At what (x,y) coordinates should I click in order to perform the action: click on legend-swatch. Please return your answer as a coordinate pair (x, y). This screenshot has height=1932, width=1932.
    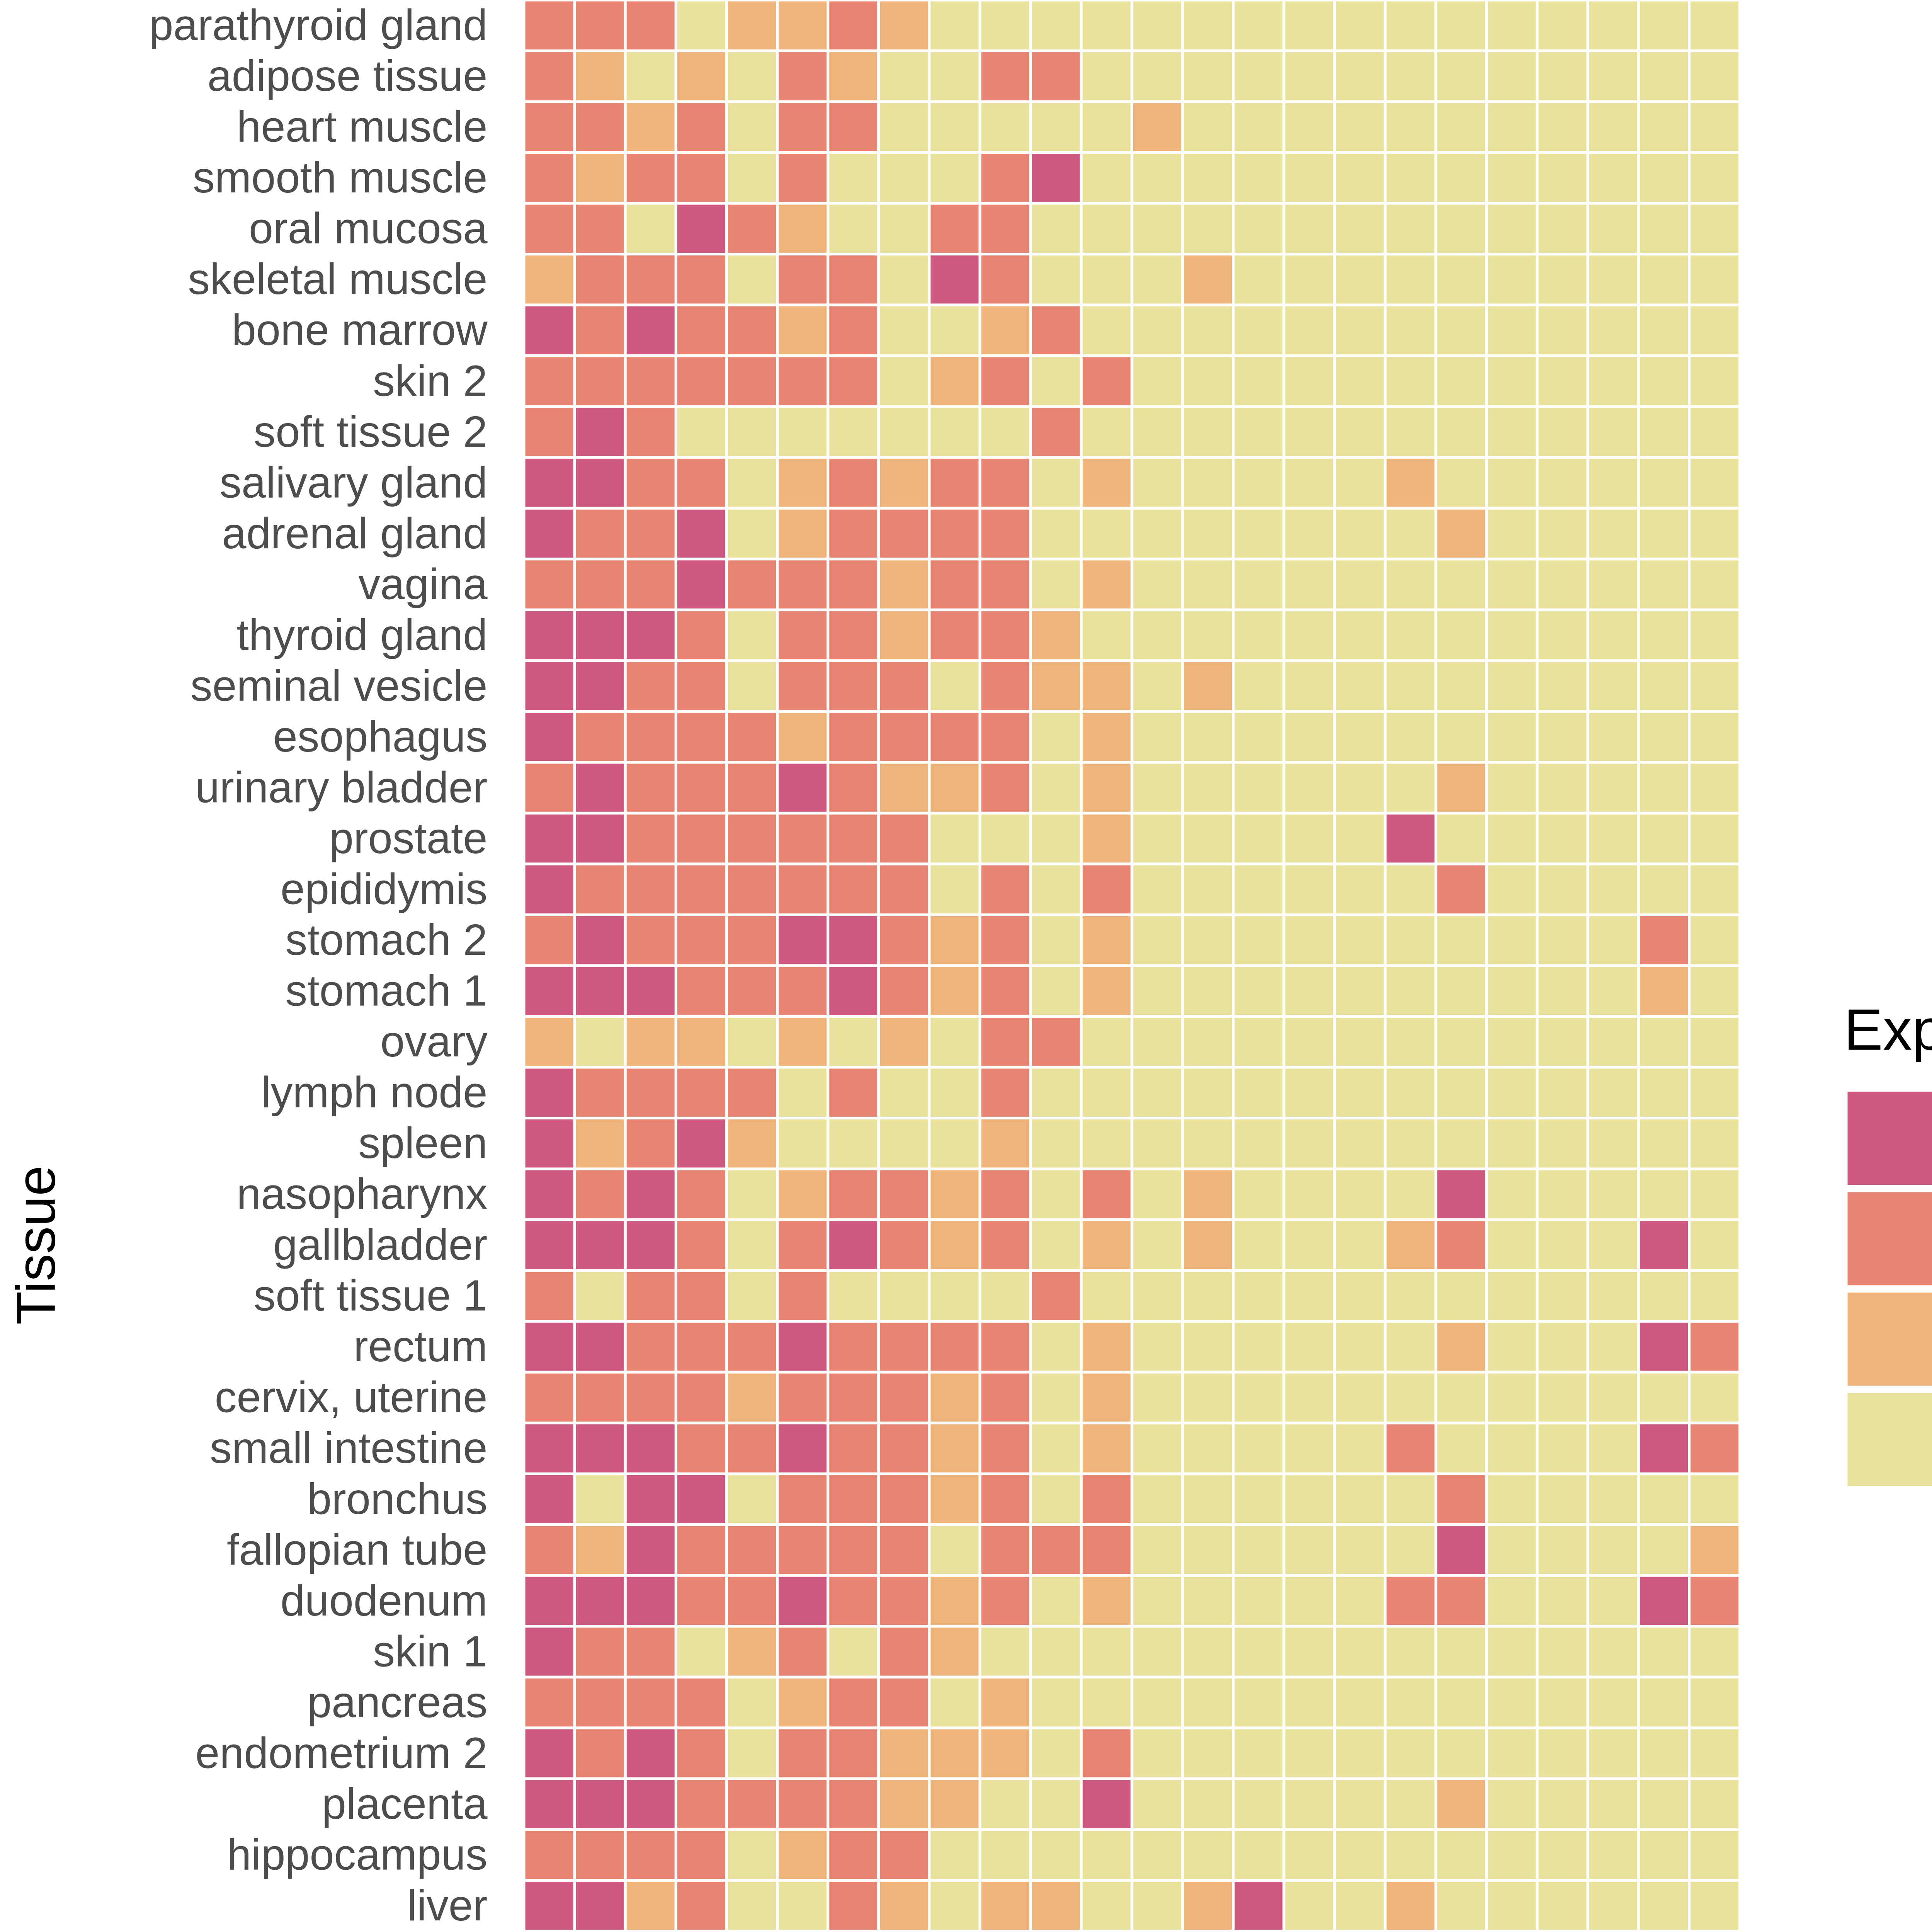
    Looking at the image, I should click on (1889, 1239).